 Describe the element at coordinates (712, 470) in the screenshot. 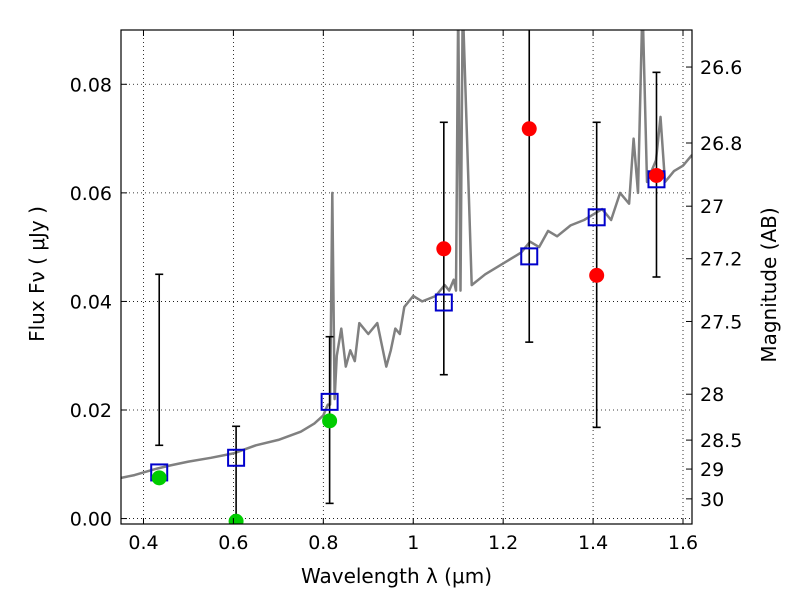

I see `mag-tick-label-7: 29` at that location.